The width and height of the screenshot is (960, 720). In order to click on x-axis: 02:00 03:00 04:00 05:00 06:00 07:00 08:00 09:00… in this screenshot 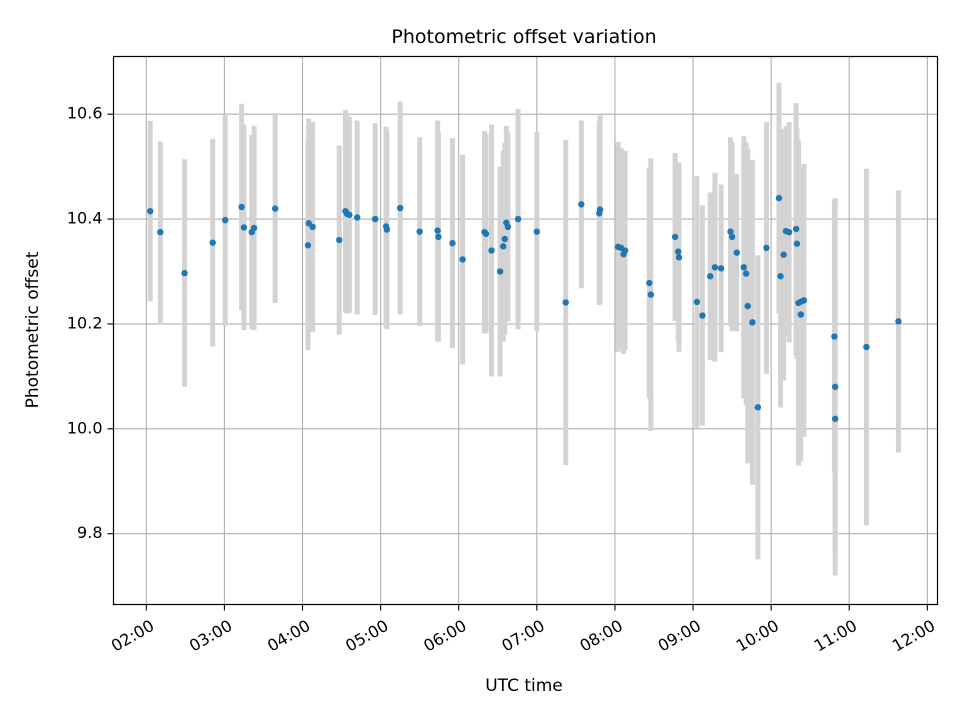, I will do `click(523, 630)`.